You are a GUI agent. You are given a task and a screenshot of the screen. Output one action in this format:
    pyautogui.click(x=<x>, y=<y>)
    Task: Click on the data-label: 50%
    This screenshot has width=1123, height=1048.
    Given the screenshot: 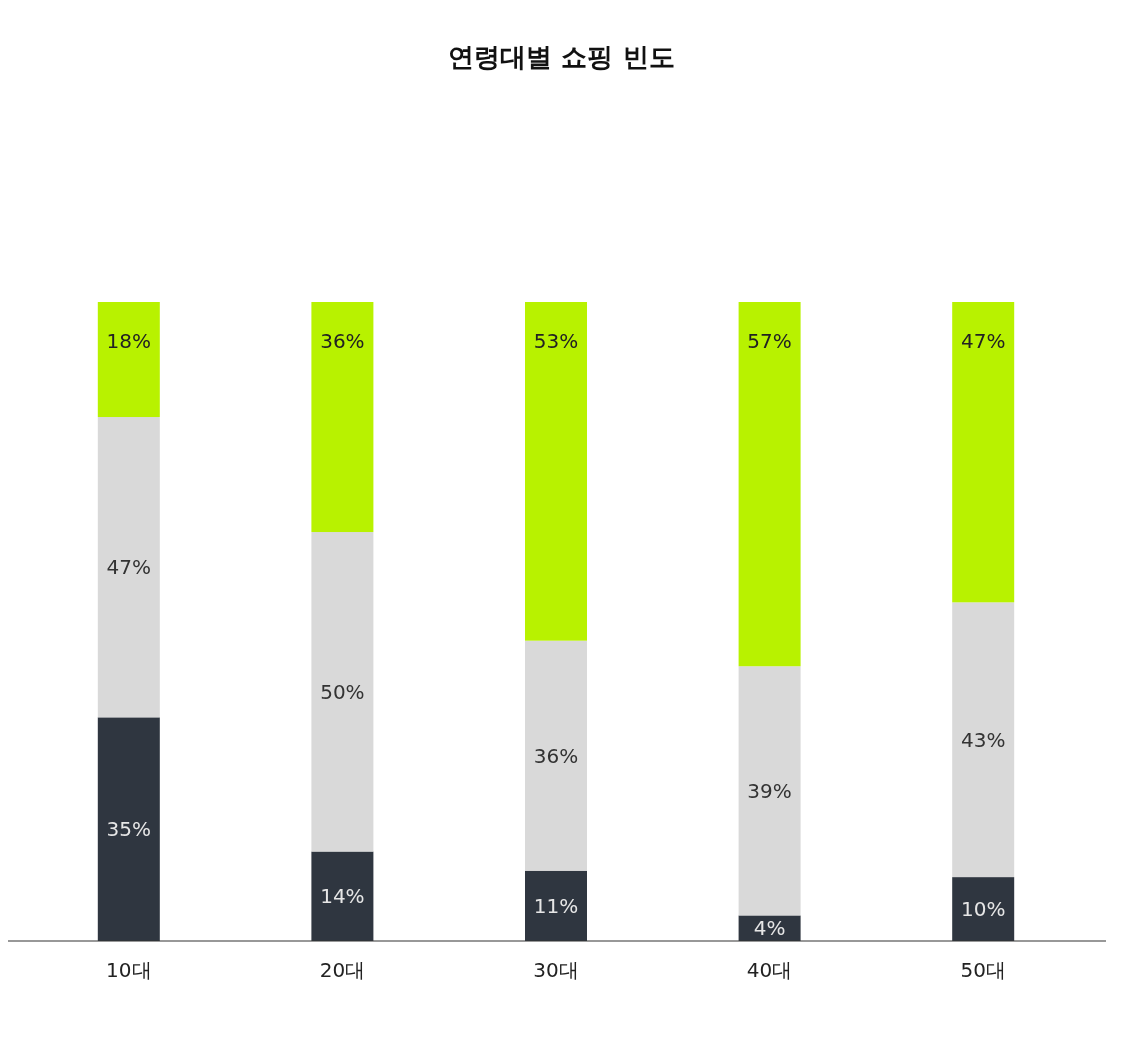 What is the action you would take?
    pyautogui.click(x=342, y=691)
    